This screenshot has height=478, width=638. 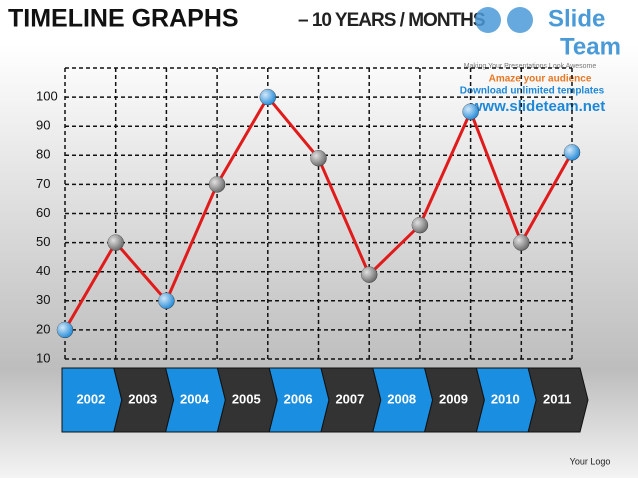 I want to click on logo-text: Team, so click(x=590, y=46).